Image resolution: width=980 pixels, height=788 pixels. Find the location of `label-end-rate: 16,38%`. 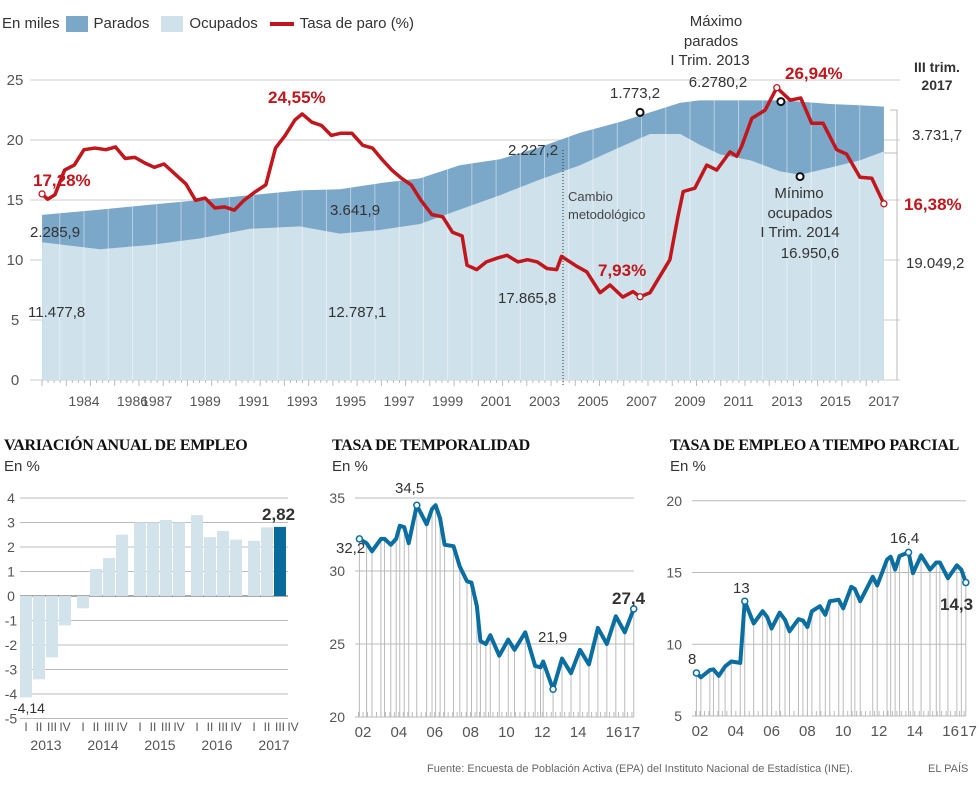

label-end-rate: 16,38% is located at coordinates (933, 204).